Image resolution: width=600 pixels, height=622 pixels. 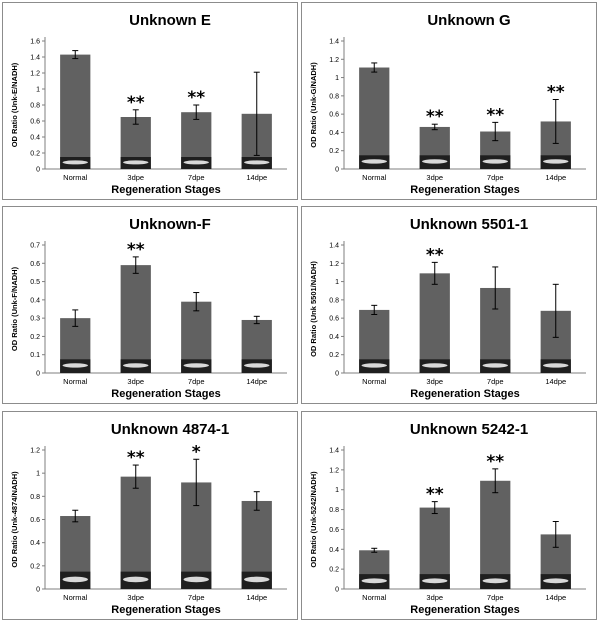 I want to click on chart-title: Unknown G, so click(x=468, y=20).